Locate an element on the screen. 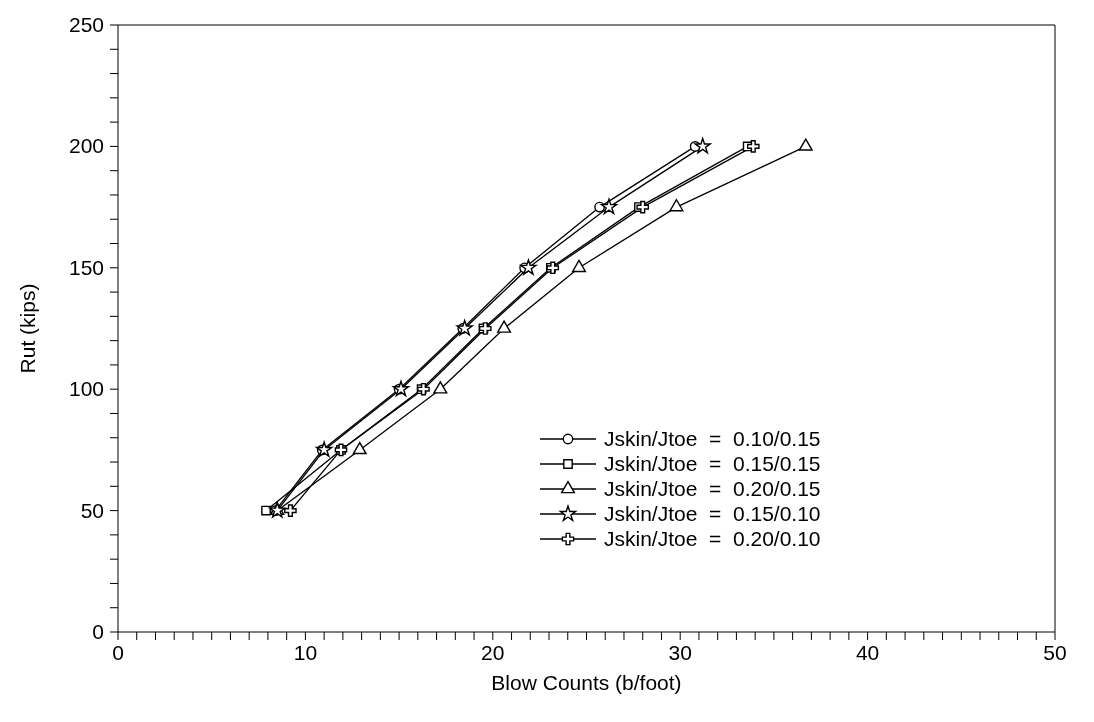 The height and width of the screenshot is (722, 1094). y-tick-label: 150 is located at coordinates (86, 267).